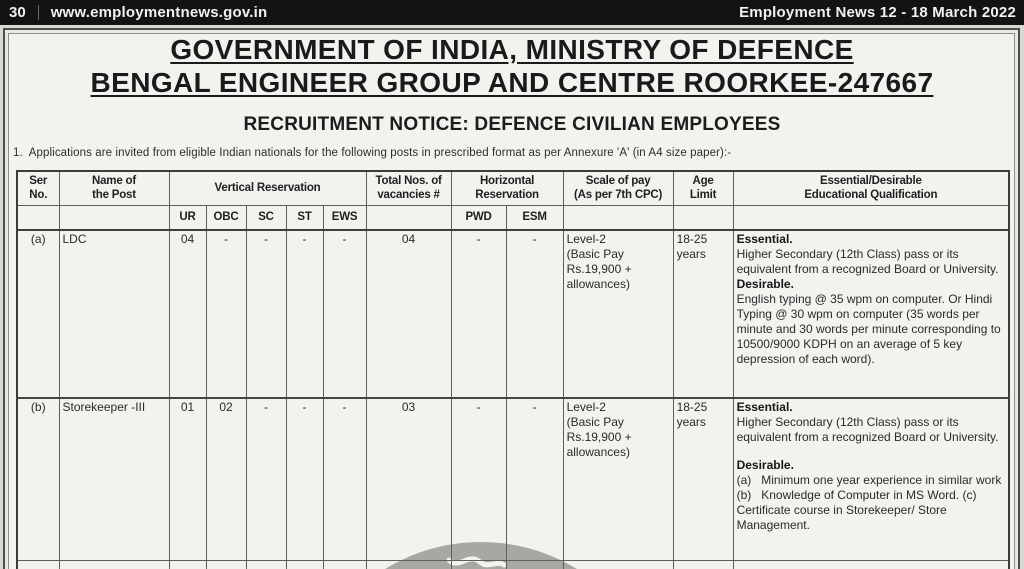 This screenshot has height=569, width=1024. What do you see at coordinates (38, 12) in the screenshot?
I see `topbar-divider` at bounding box center [38, 12].